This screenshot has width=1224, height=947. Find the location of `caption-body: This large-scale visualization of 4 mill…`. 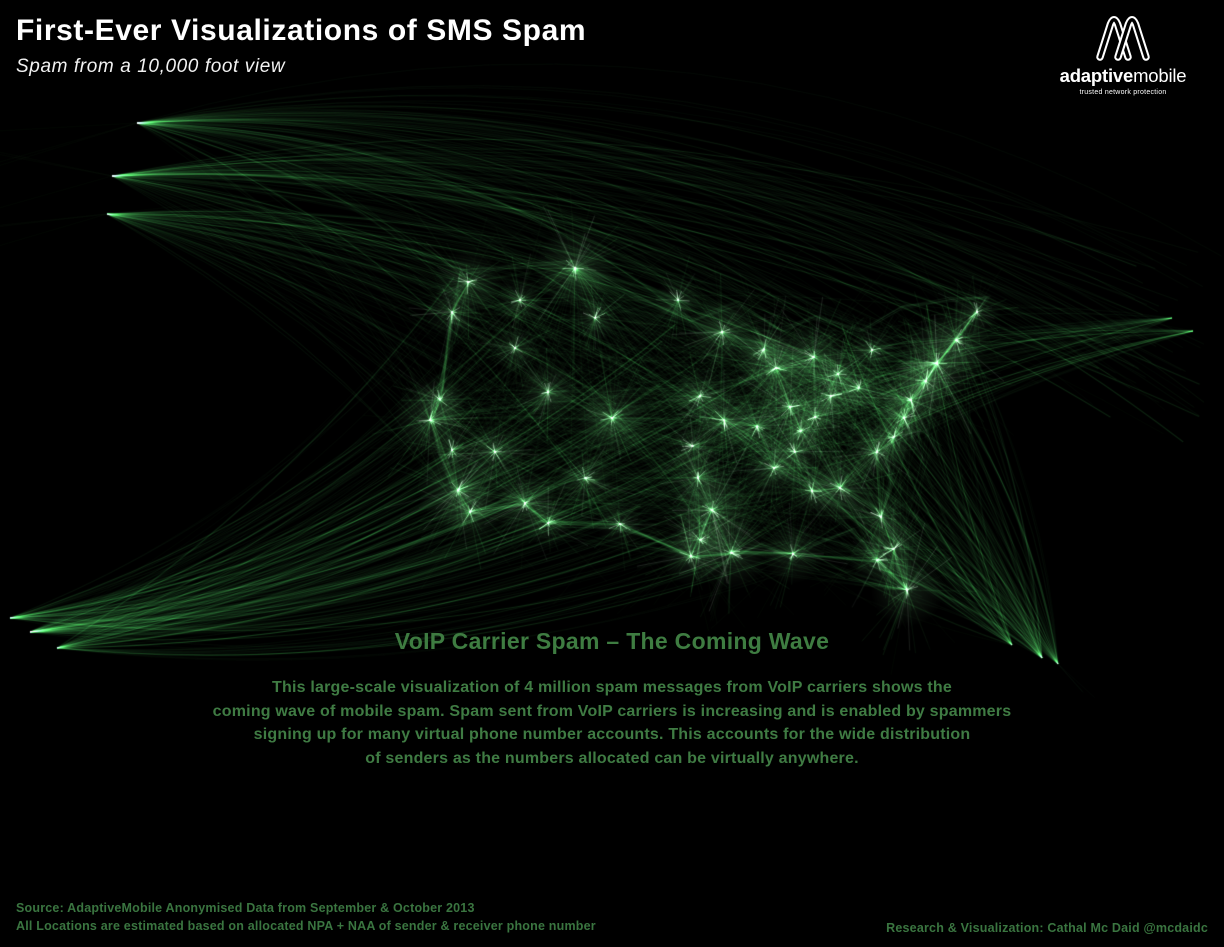

caption-body: This large-scale visualization of 4 mill… is located at coordinates (612, 723).